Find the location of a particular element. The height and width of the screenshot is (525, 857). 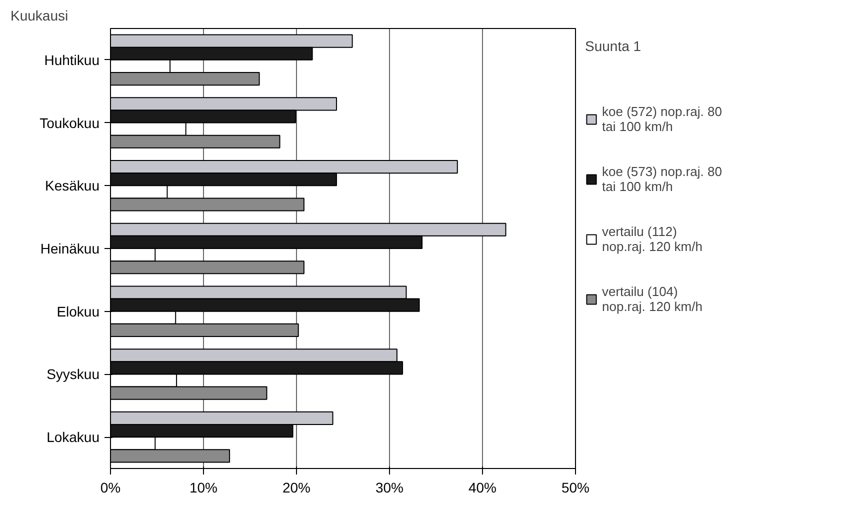

x-tick-label: 10% is located at coordinates (203, 488).